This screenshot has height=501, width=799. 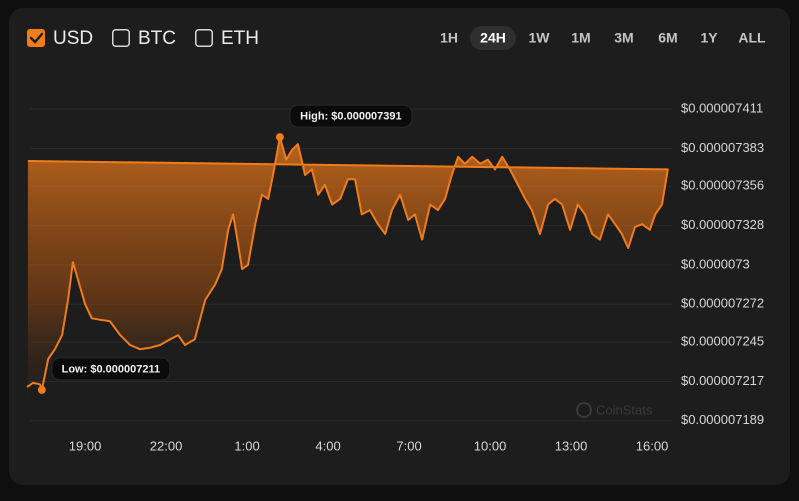 I want to click on y-tick-label: $0.000007217, so click(x=722, y=380).